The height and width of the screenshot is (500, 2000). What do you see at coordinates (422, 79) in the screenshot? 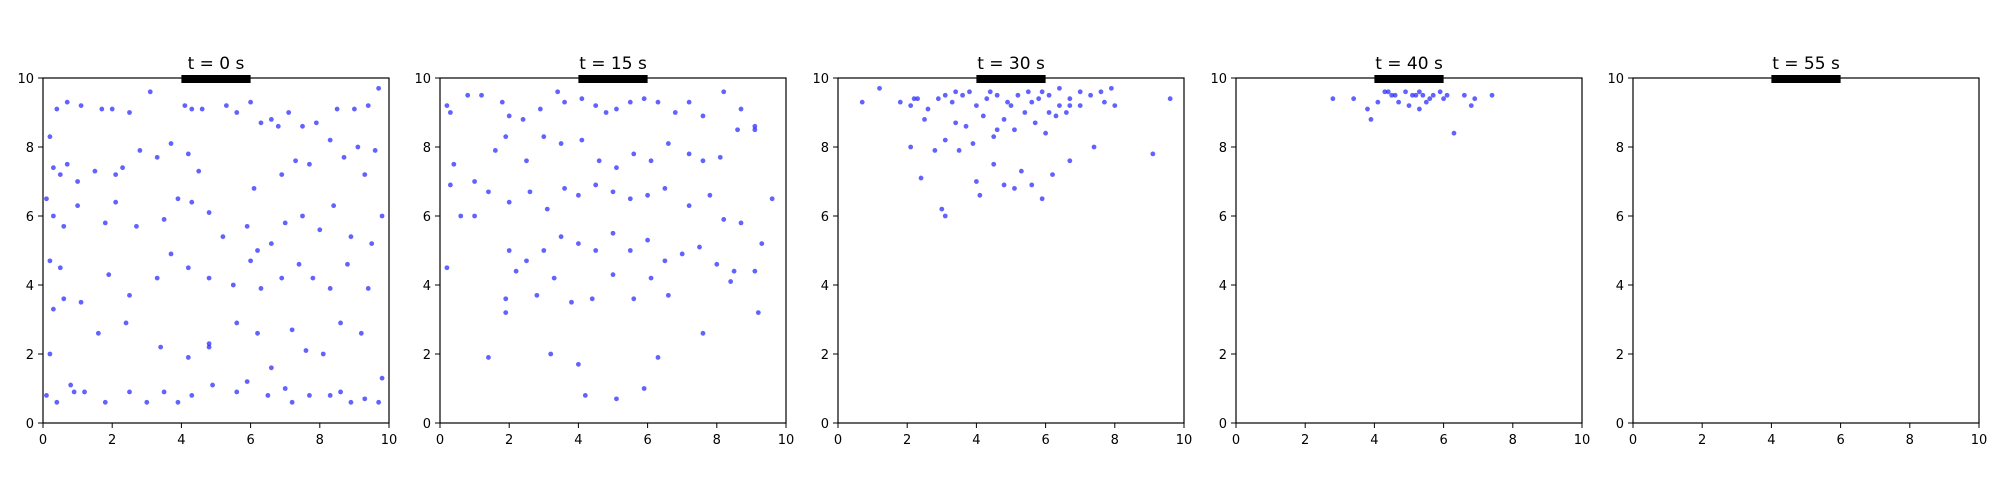
I see `y-tick-label: 10` at bounding box center [422, 79].